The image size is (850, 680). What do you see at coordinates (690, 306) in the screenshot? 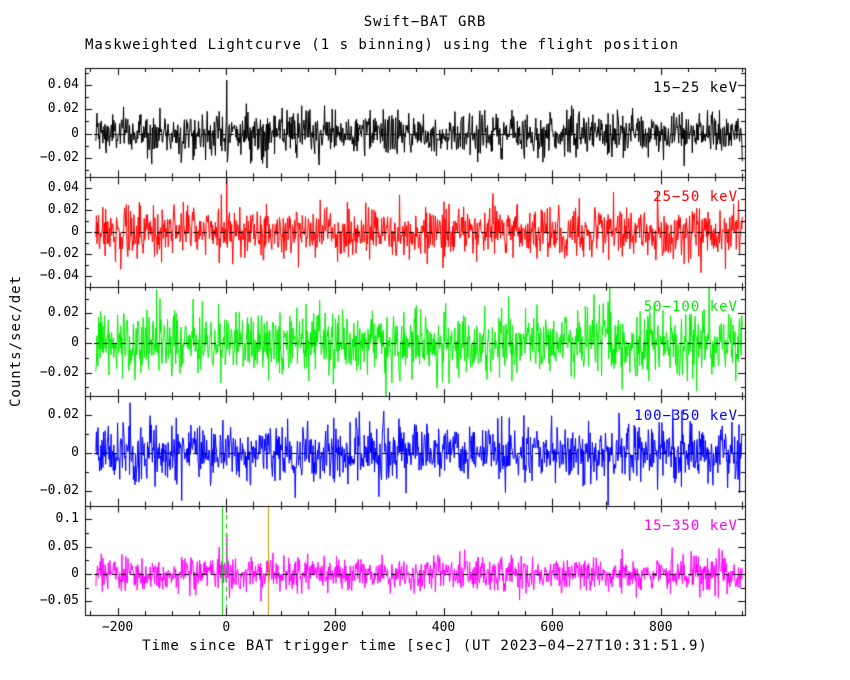
I see `panel-label-50-100-kev: 50−100 keV` at bounding box center [690, 306].